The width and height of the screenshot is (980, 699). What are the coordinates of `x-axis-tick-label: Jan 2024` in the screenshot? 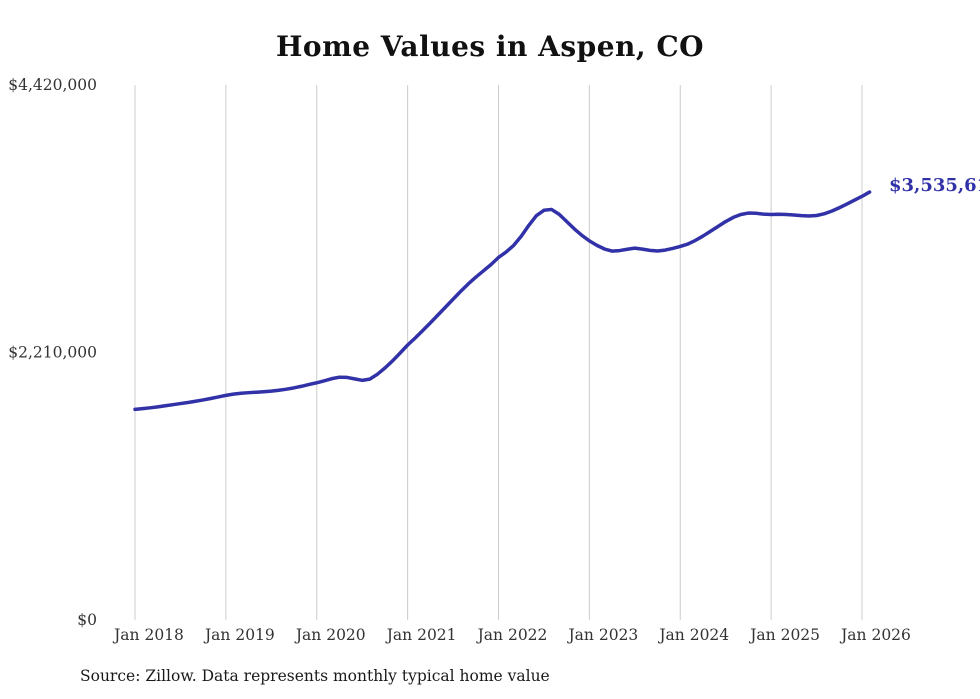 It's located at (693, 635).